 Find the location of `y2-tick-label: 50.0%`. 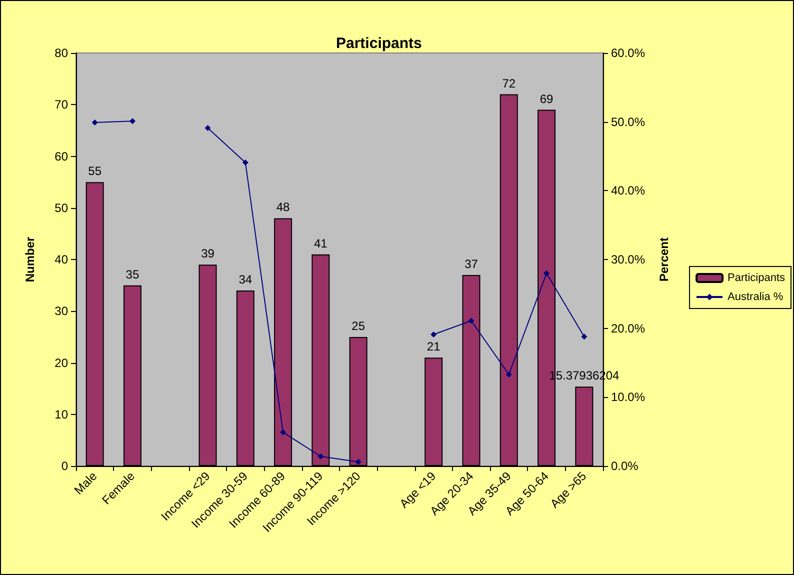

y2-tick-label: 50.0% is located at coordinates (628, 121).